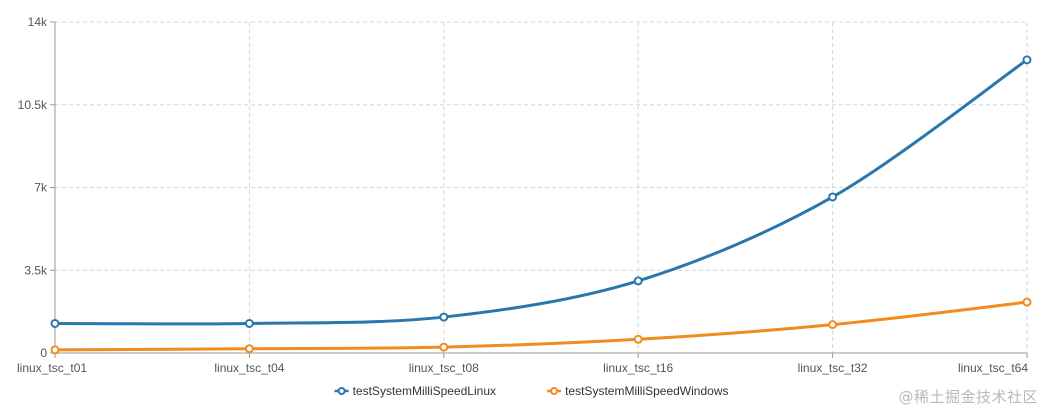  Describe the element at coordinates (833, 368) in the screenshot. I see `x-tick-label: linux_tsc_t32` at that location.